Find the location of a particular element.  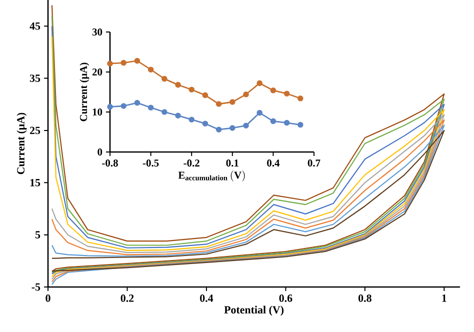

y-tick-label: 10 is located at coordinates (97, 112).